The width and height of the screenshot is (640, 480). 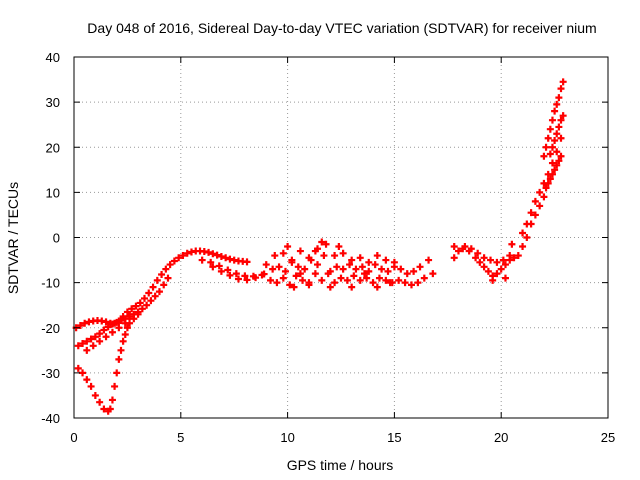 I want to click on y-tick-label: -20, so click(x=50, y=328).